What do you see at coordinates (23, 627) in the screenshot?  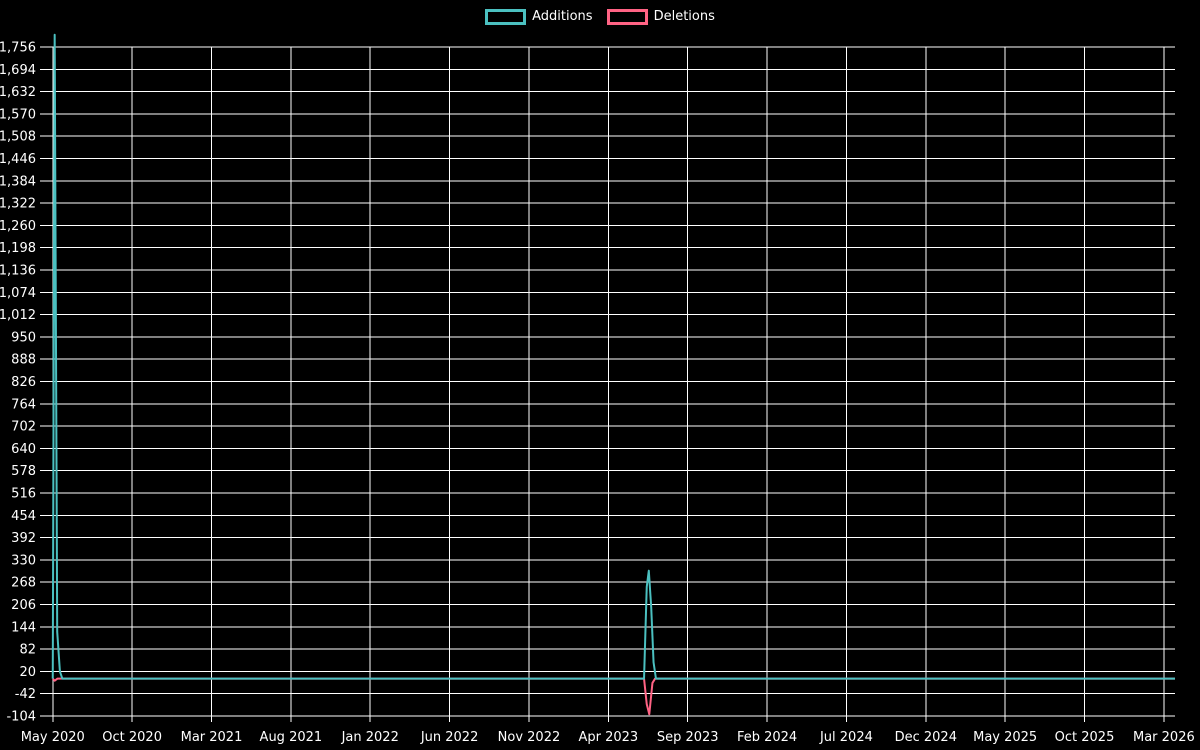 I see `y-tick-label: 144` at bounding box center [23, 627].